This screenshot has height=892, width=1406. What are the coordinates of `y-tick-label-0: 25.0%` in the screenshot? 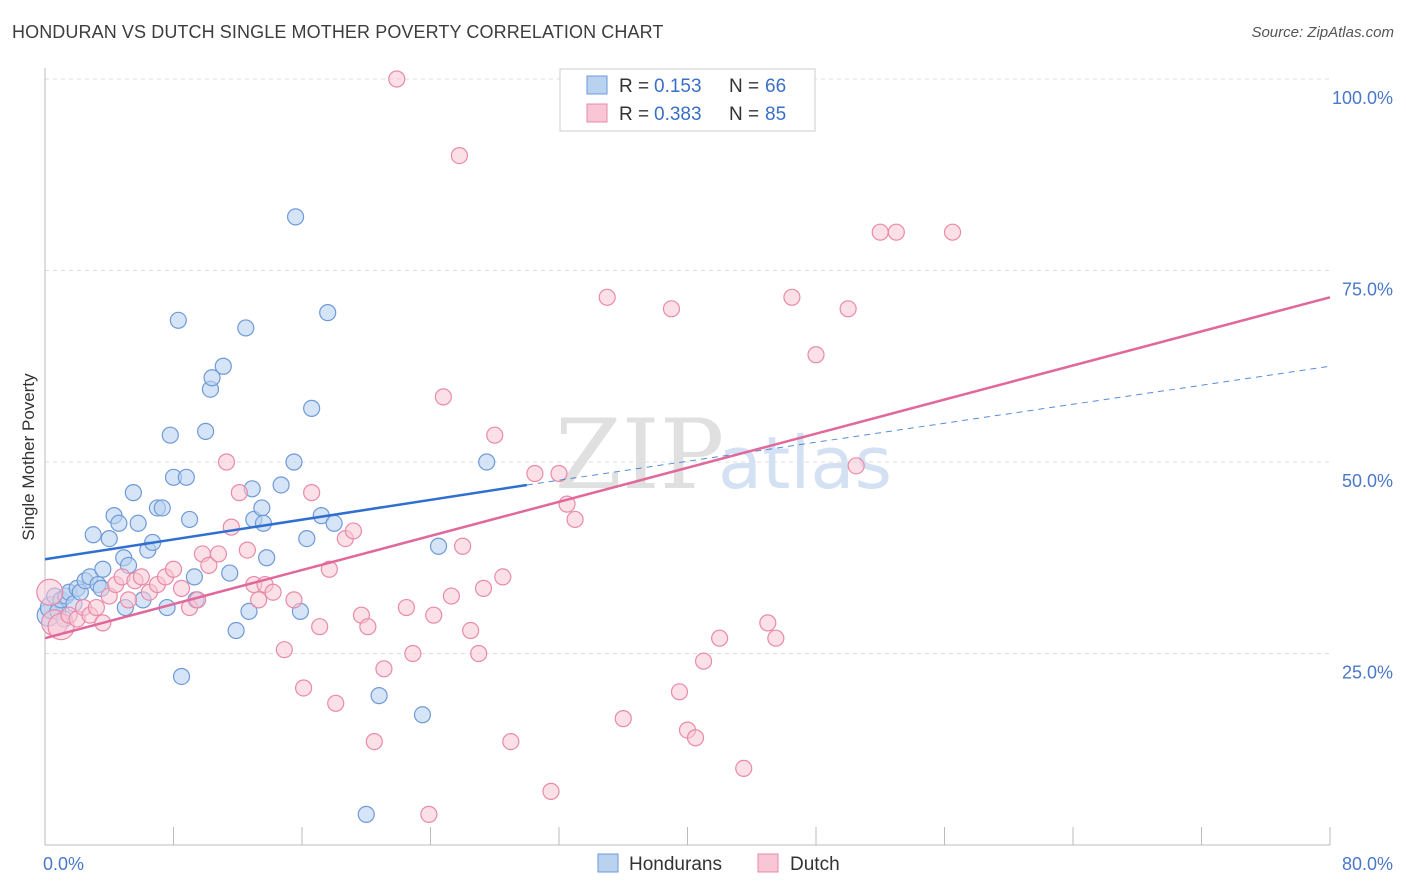 It's located at (1367, 673).